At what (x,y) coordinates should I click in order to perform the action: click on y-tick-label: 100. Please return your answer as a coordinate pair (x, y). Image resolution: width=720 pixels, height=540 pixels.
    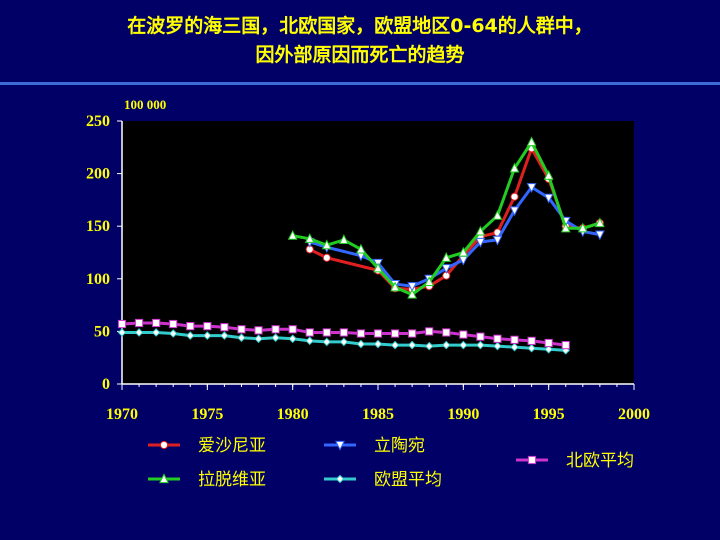
    Looking at the image, I should click on (98, 279).